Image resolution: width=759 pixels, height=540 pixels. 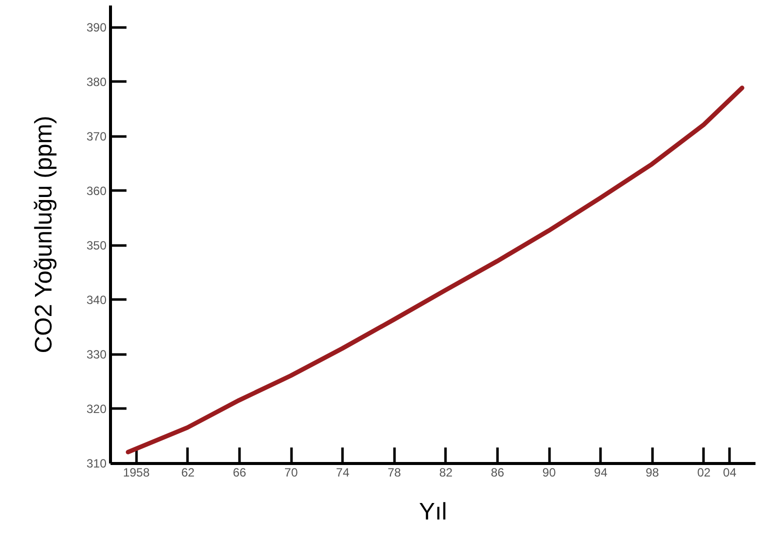 I want to click on x-tick-label: 74, so click(x=343, y=473).